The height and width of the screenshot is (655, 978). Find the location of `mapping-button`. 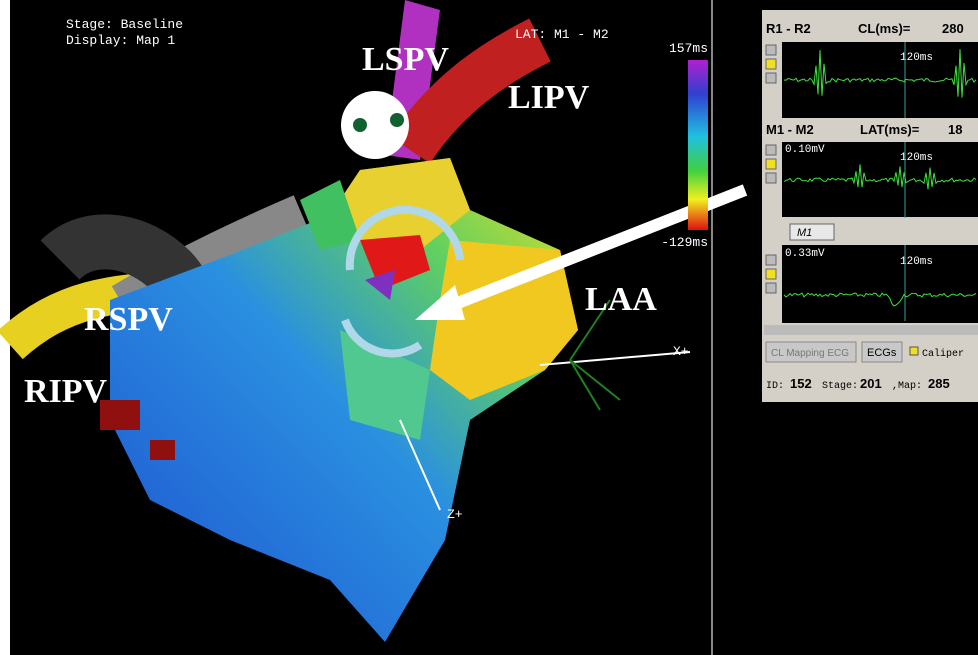

mapping-button is located at coordinates (811, 352).